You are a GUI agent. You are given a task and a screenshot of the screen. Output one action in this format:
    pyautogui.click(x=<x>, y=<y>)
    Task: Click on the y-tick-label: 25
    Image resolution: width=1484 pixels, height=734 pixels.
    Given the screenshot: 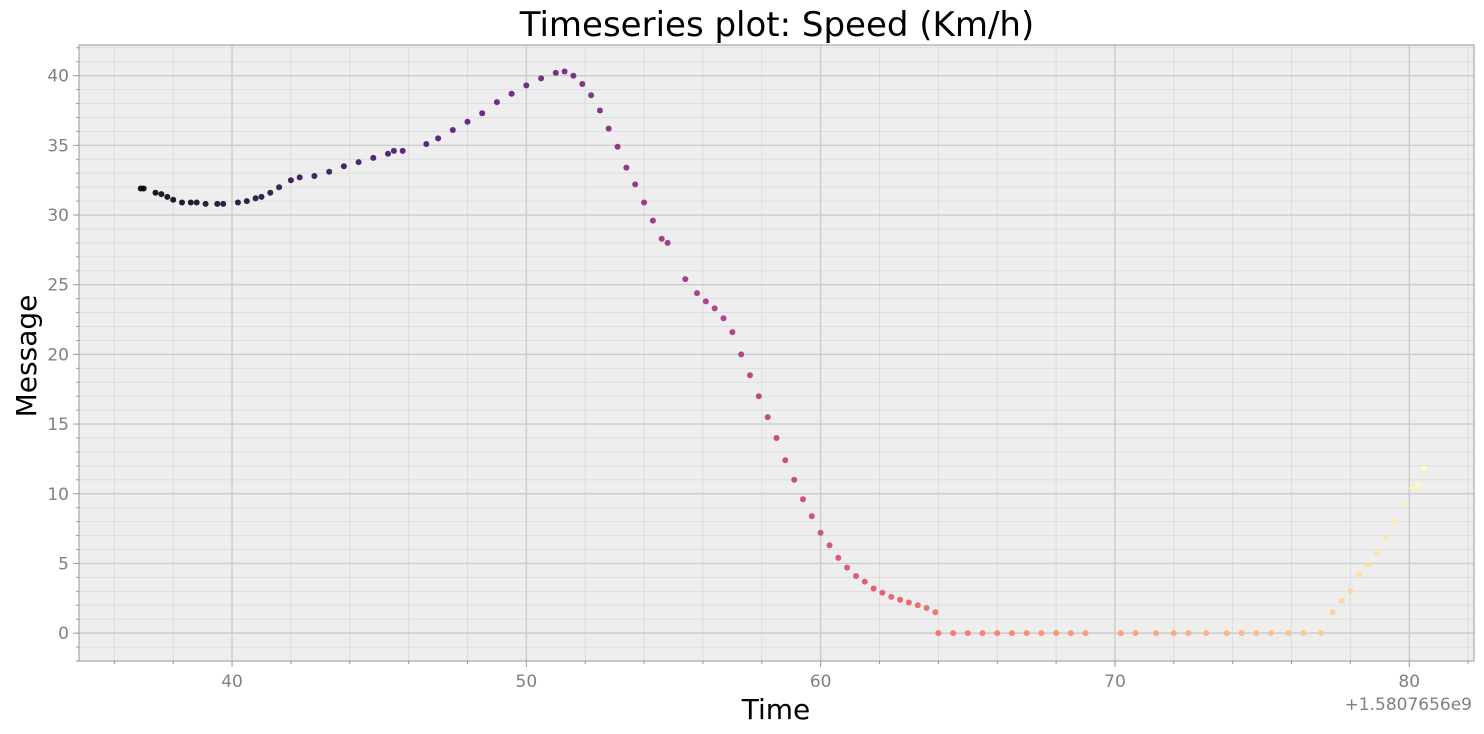 What is the action you would take?
    pyautogui.click(x=58, y=286)
    